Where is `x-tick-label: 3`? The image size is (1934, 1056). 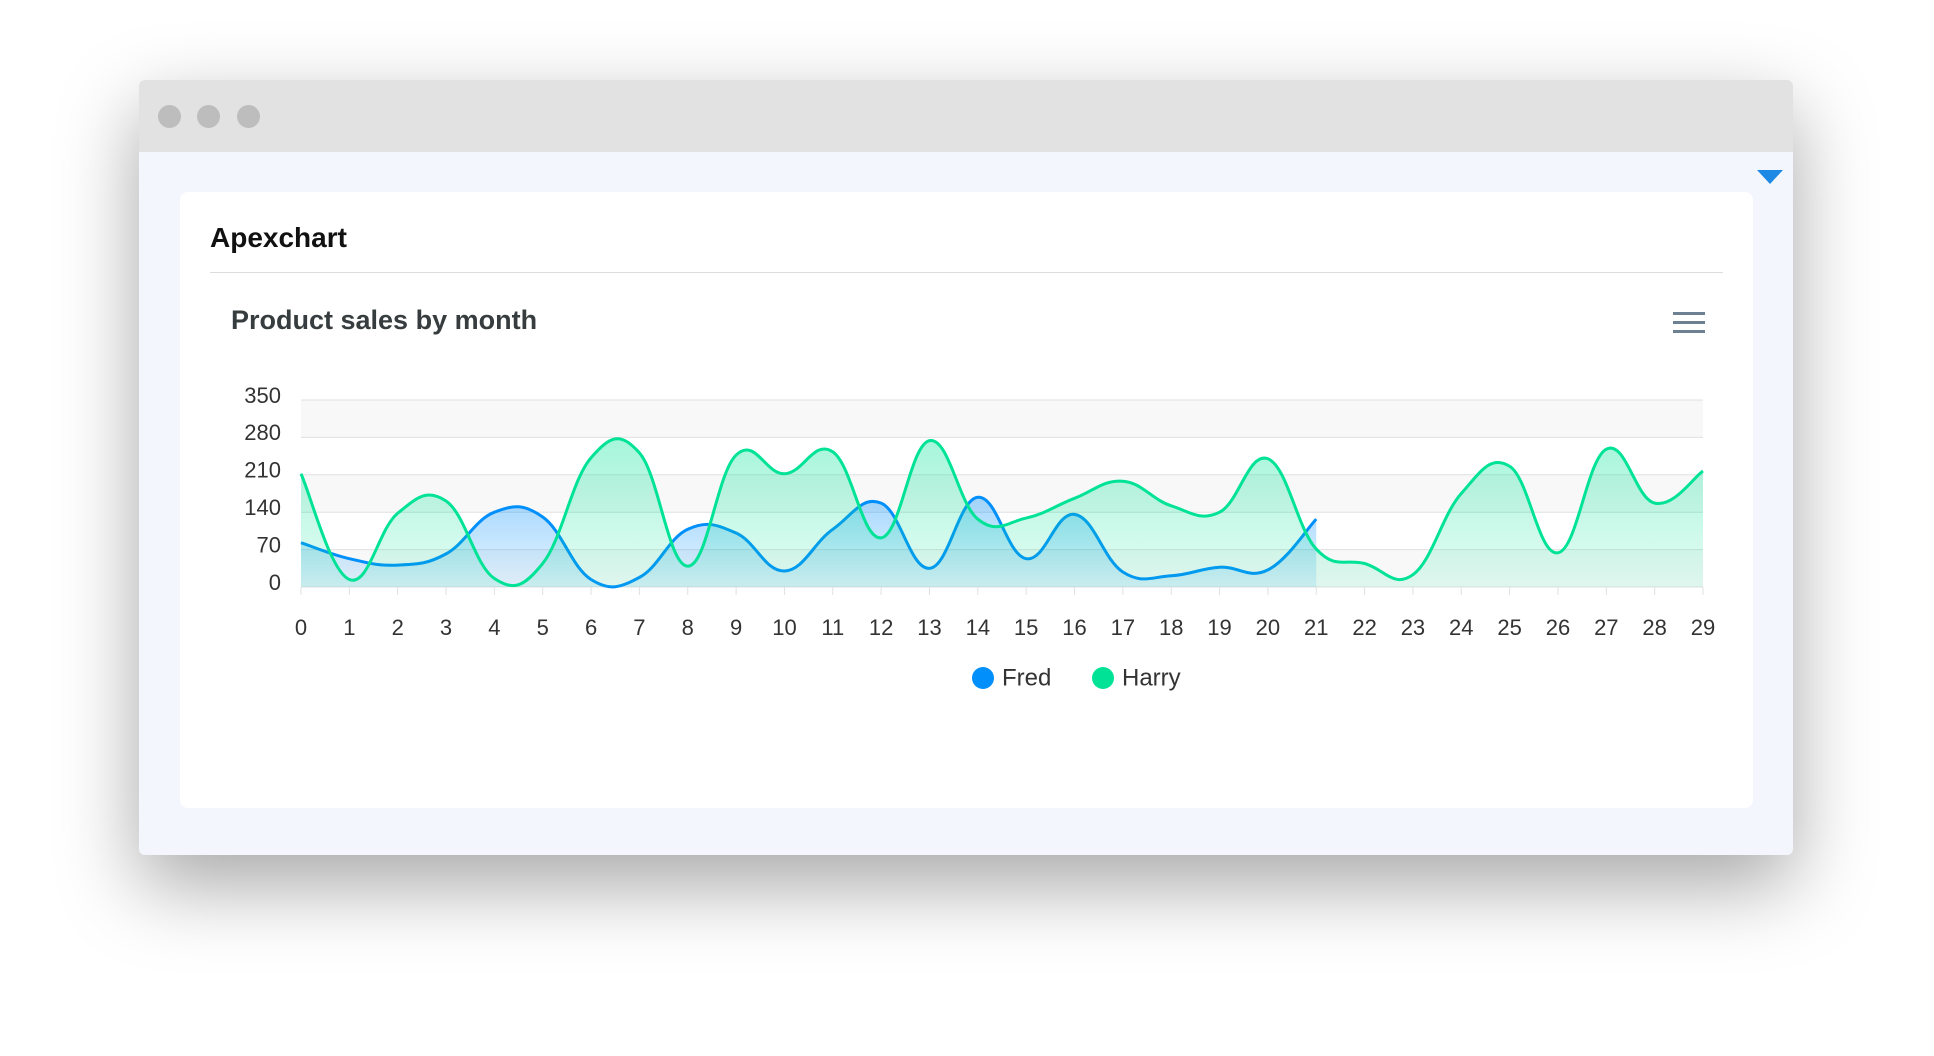 x-tick-label: 3 is located at coordinates (446, 627).